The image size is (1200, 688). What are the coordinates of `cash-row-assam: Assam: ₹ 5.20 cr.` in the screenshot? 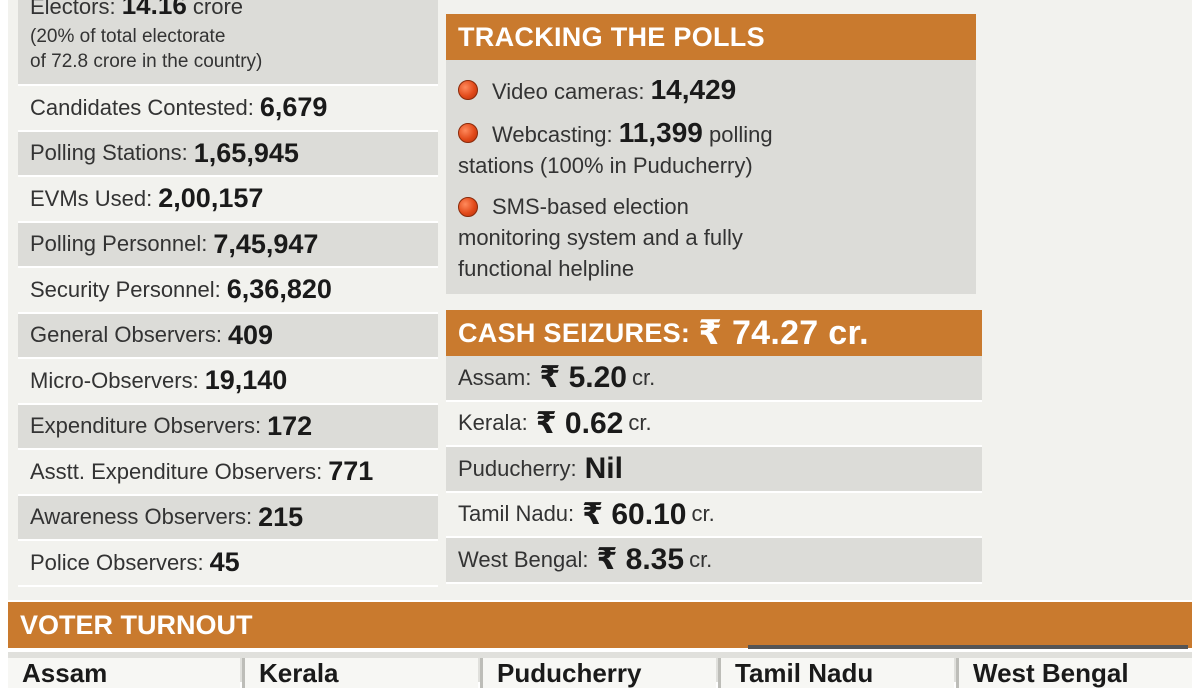 It's located at (714, 379).